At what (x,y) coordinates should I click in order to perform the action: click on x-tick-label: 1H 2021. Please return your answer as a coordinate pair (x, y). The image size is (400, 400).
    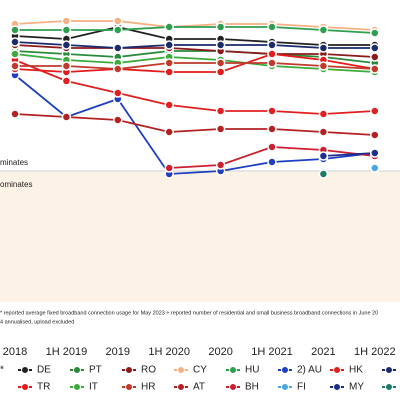
    Looking at the image, I should click on (272, 352).